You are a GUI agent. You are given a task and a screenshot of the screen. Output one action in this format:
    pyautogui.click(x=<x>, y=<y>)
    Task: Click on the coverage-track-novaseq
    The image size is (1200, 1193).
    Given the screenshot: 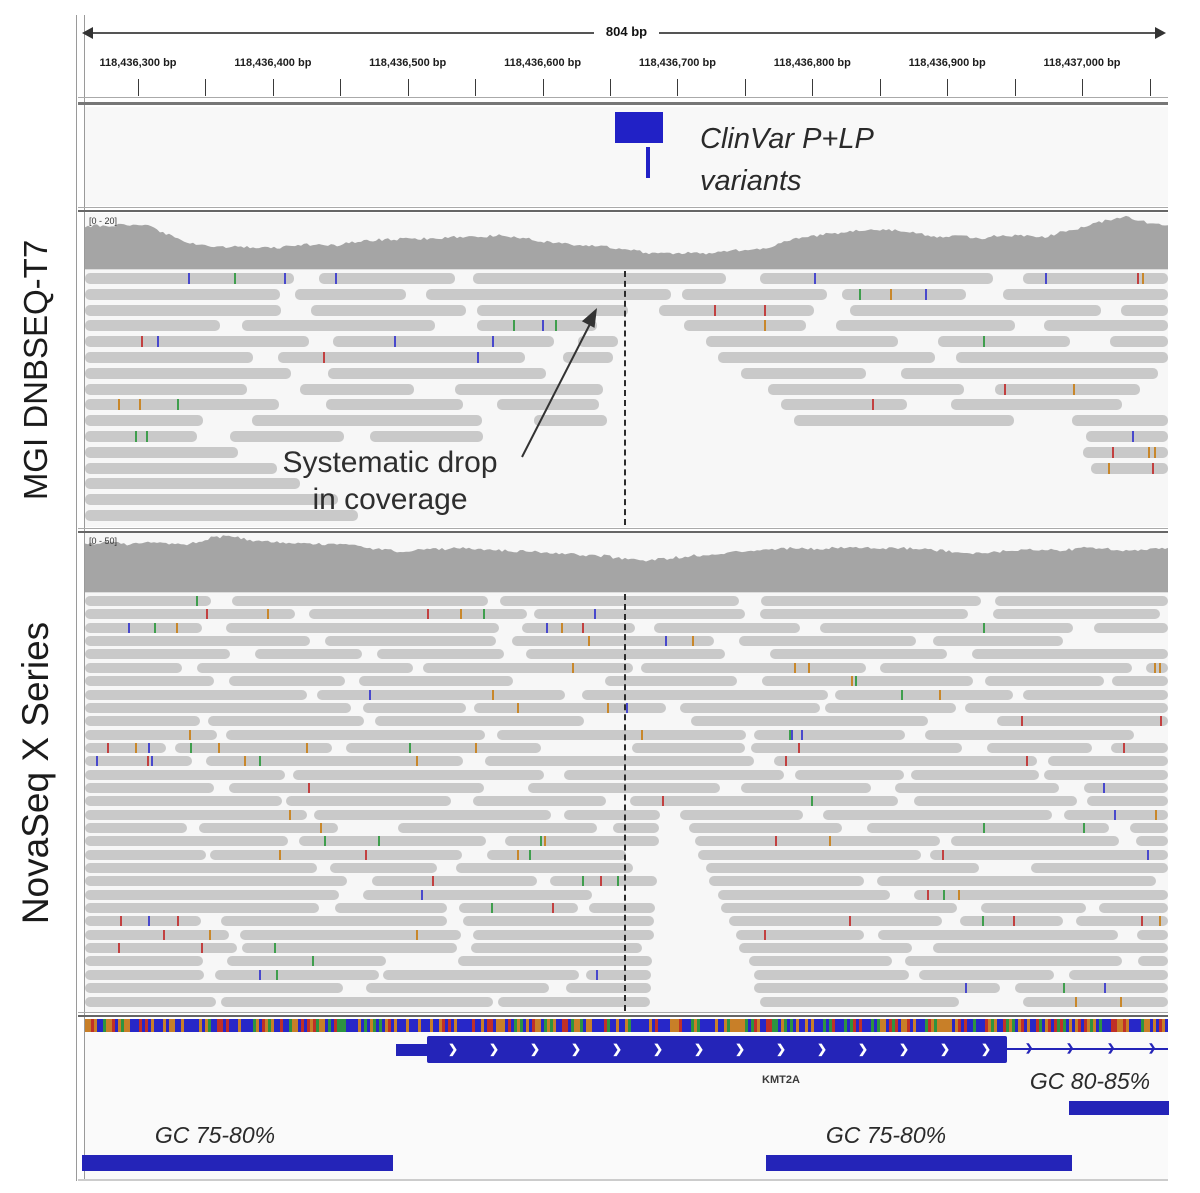 What is the action you would take?
    pyautogui.click(x=626, y=563)
    